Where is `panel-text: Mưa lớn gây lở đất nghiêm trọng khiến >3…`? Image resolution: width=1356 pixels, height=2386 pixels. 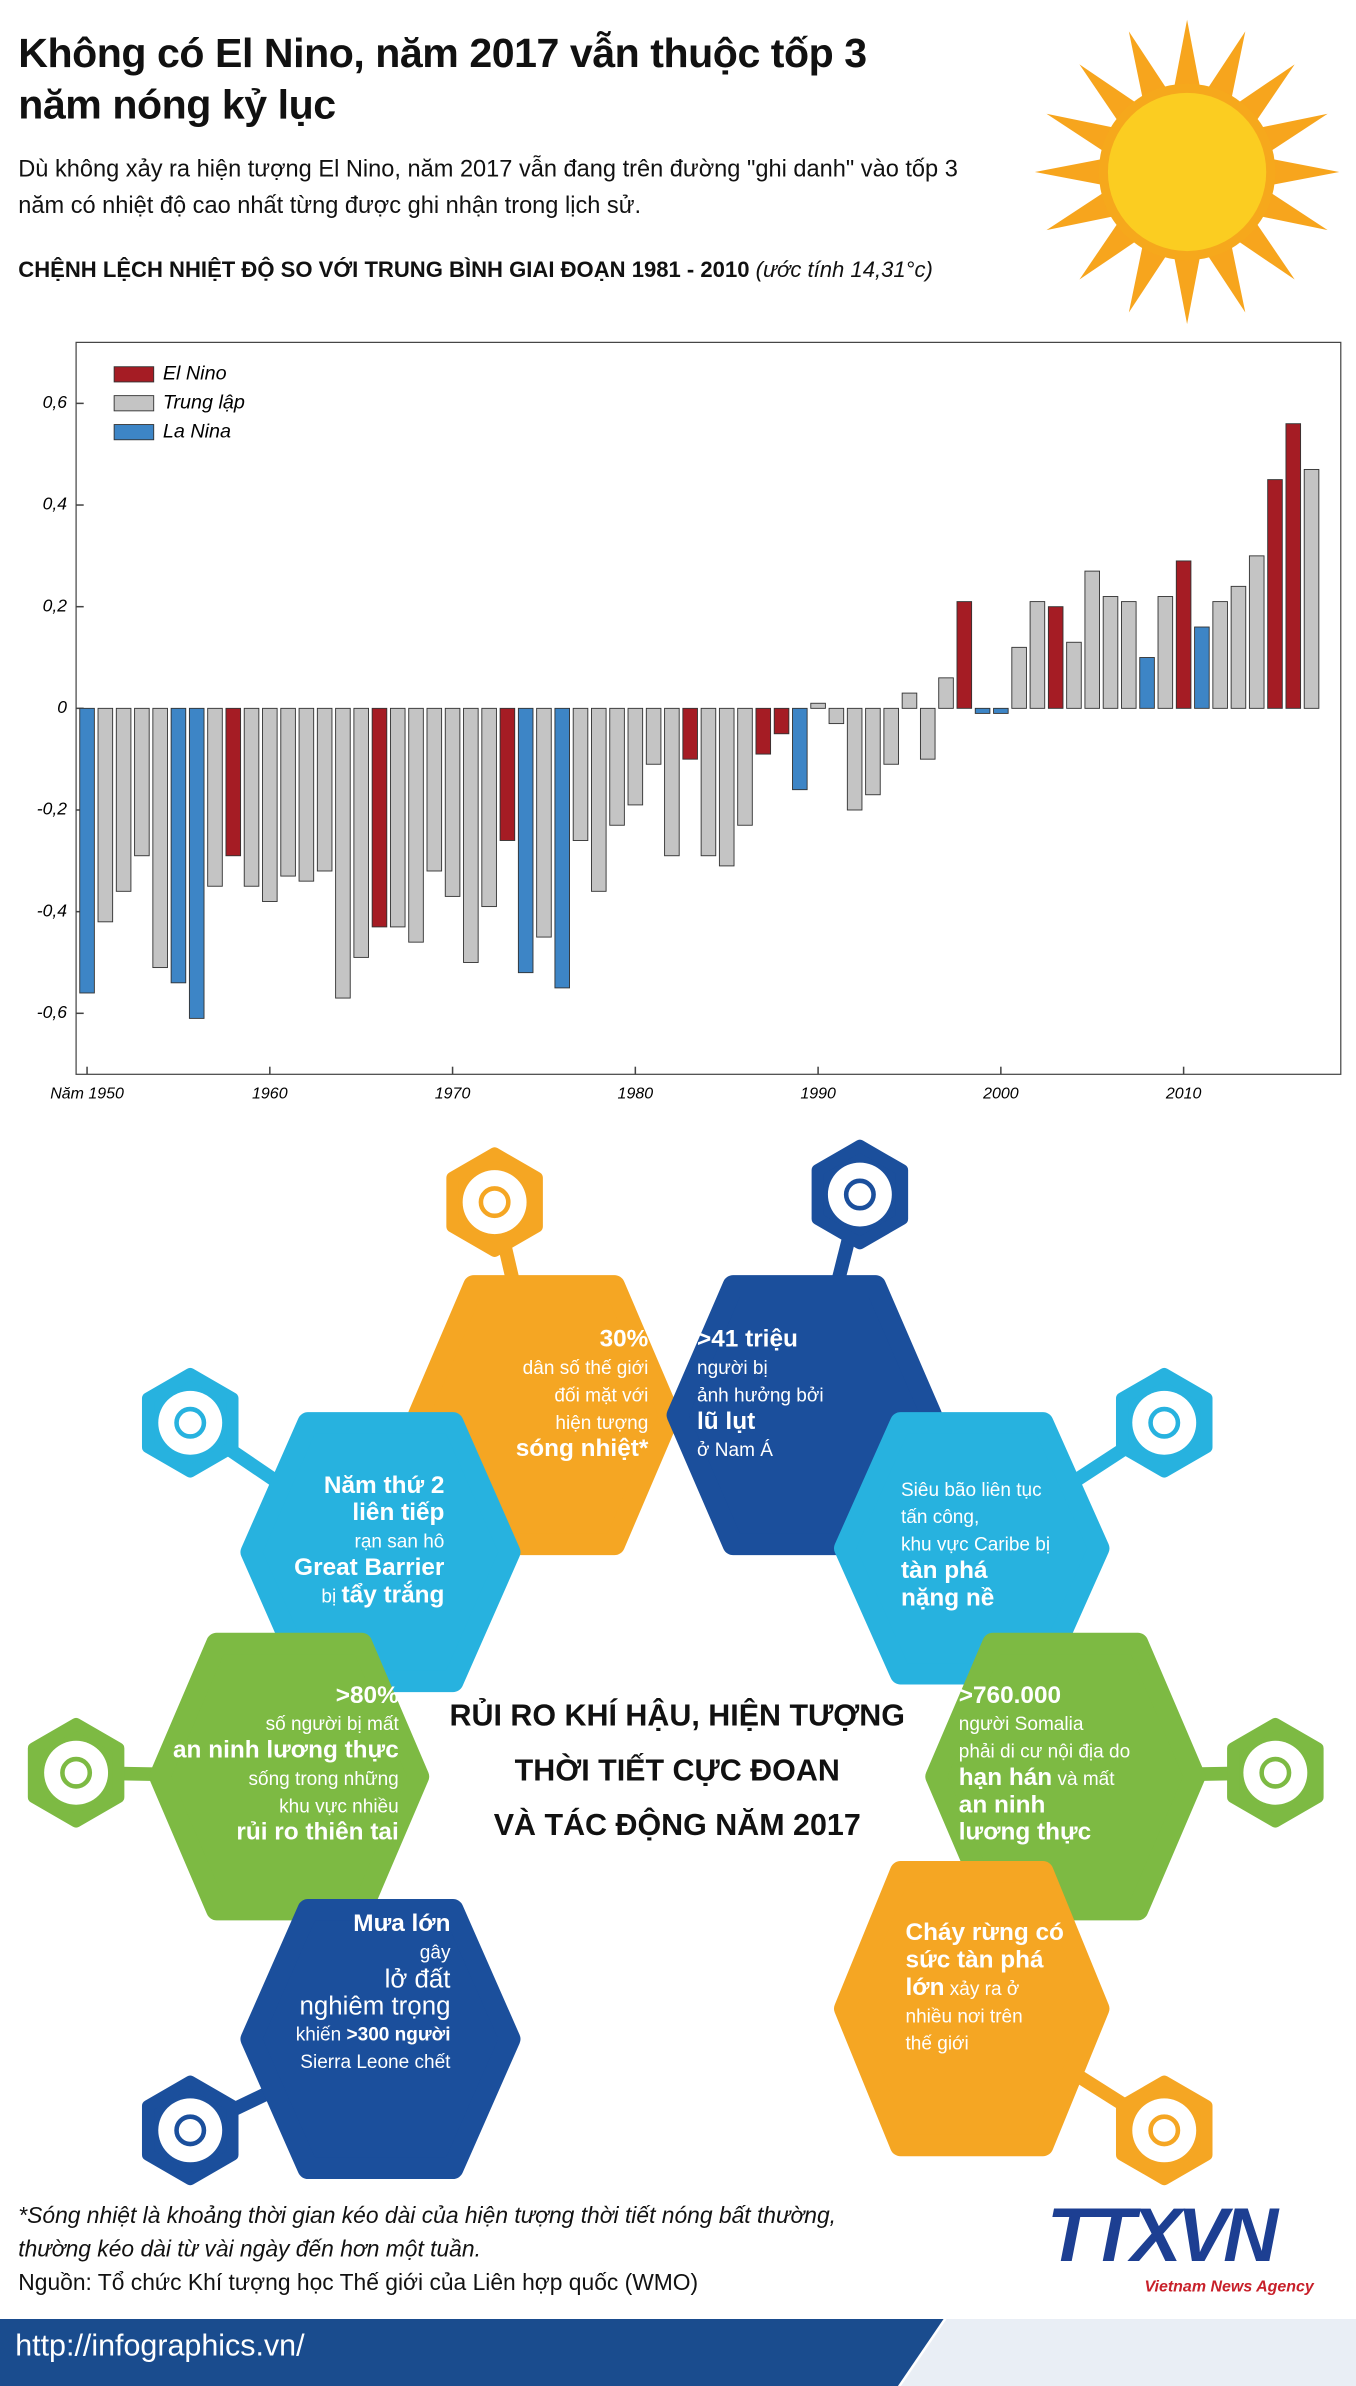
panel-text: Mưa lớn gây lở đất nghiêm trọng khiến >3… is located at coordinates (347, 1993).